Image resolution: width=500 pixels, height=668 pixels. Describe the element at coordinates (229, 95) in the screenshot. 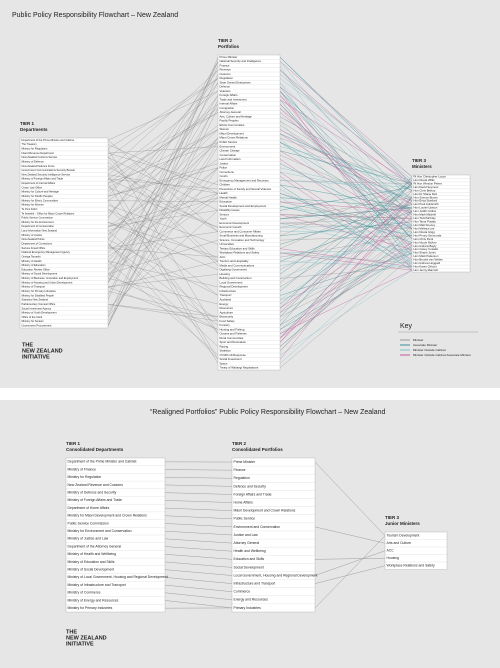

I see `list-item: Foreign Affairs` at that location.